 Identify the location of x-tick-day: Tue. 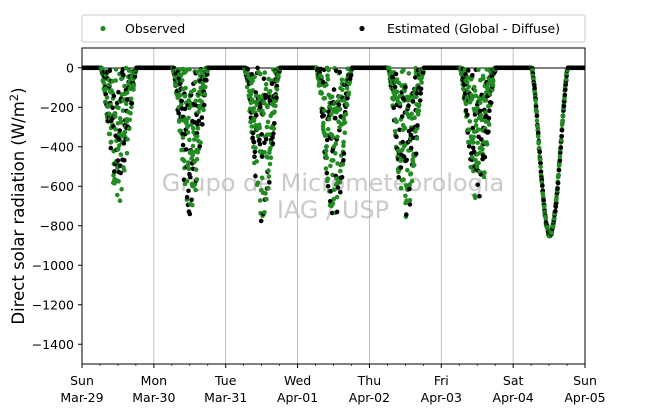
(225, 380).